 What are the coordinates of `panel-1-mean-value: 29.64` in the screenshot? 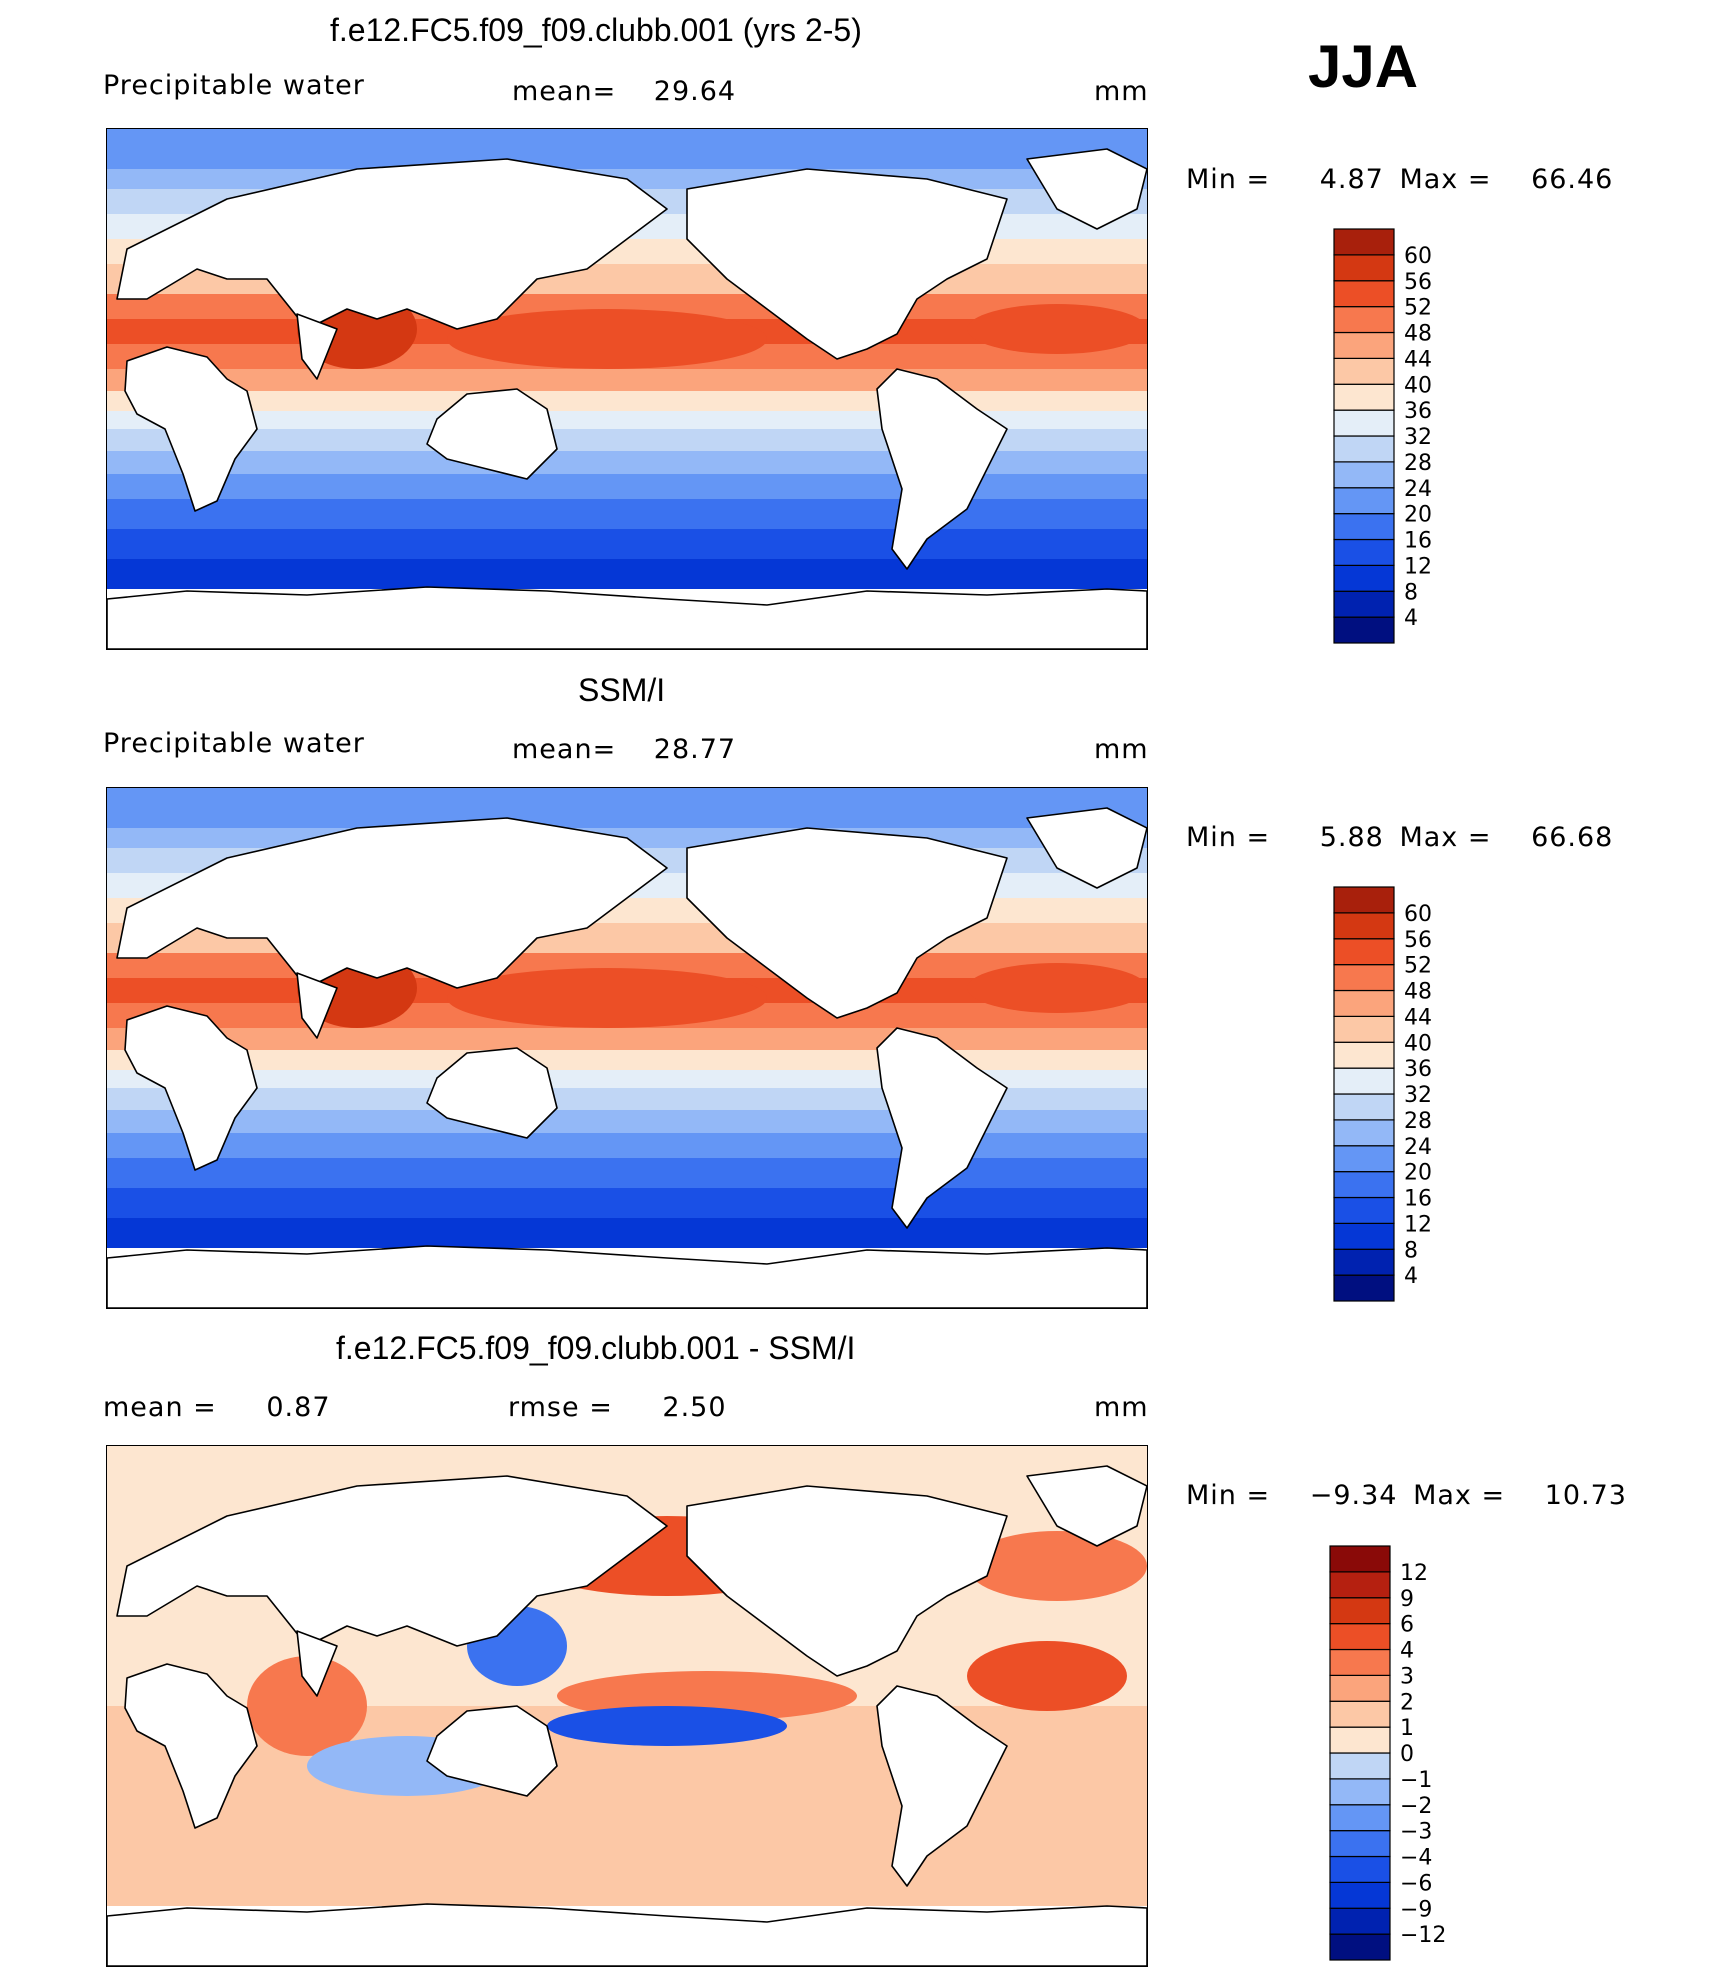 It's located at (695, 91).